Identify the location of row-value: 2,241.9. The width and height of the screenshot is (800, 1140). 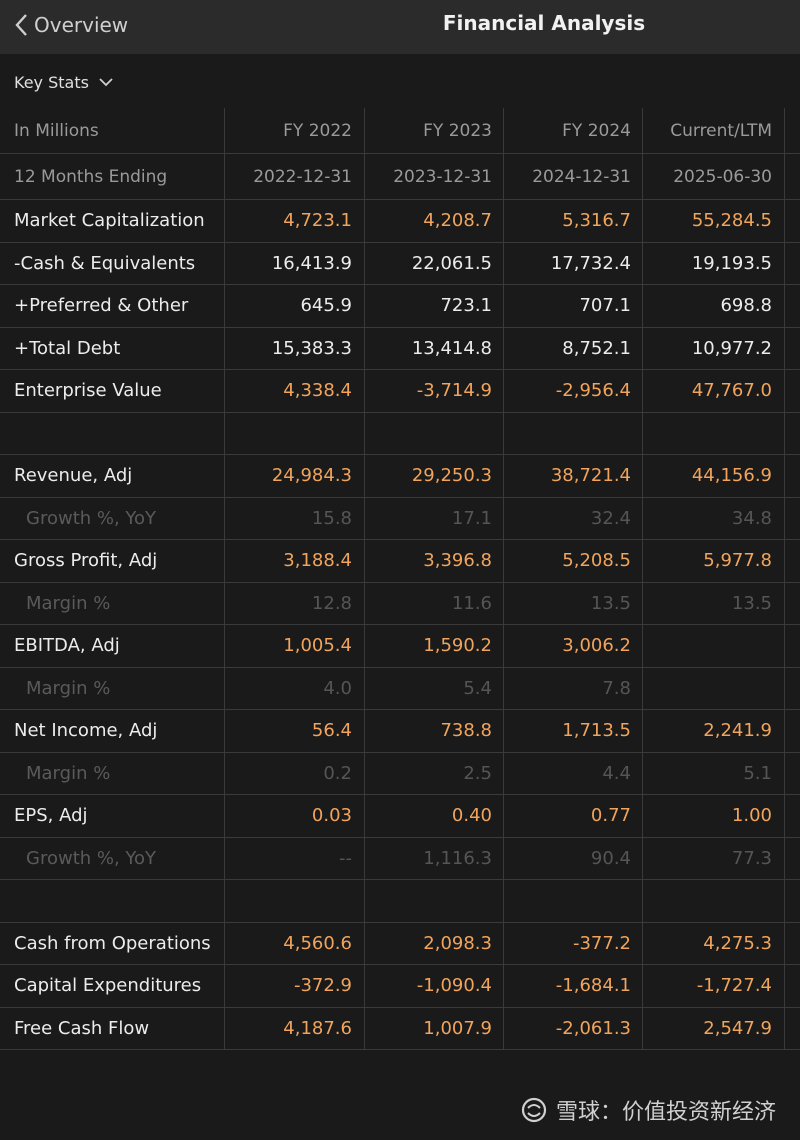
(713, 731).